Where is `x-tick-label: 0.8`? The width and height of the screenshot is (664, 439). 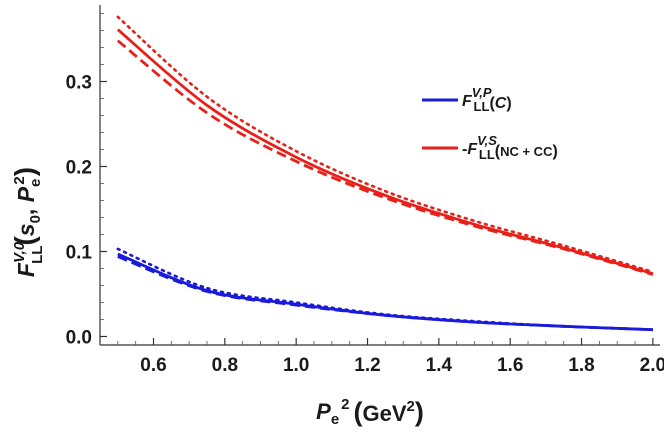
x-tick-label: 0.8 is located at coordinates (225, 365).